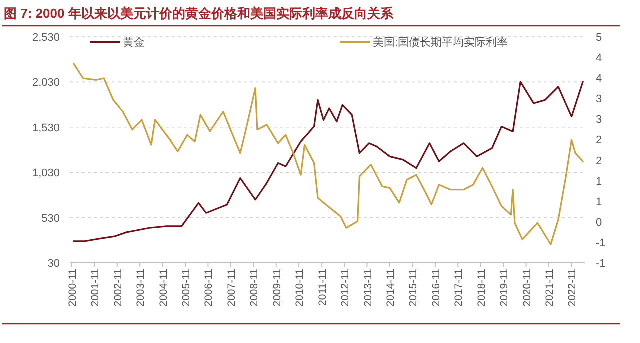 Image resolution: width=640 pixels, height=343 pixels. I want to click on x-tick-label: 2021-11, so click(550, 287).